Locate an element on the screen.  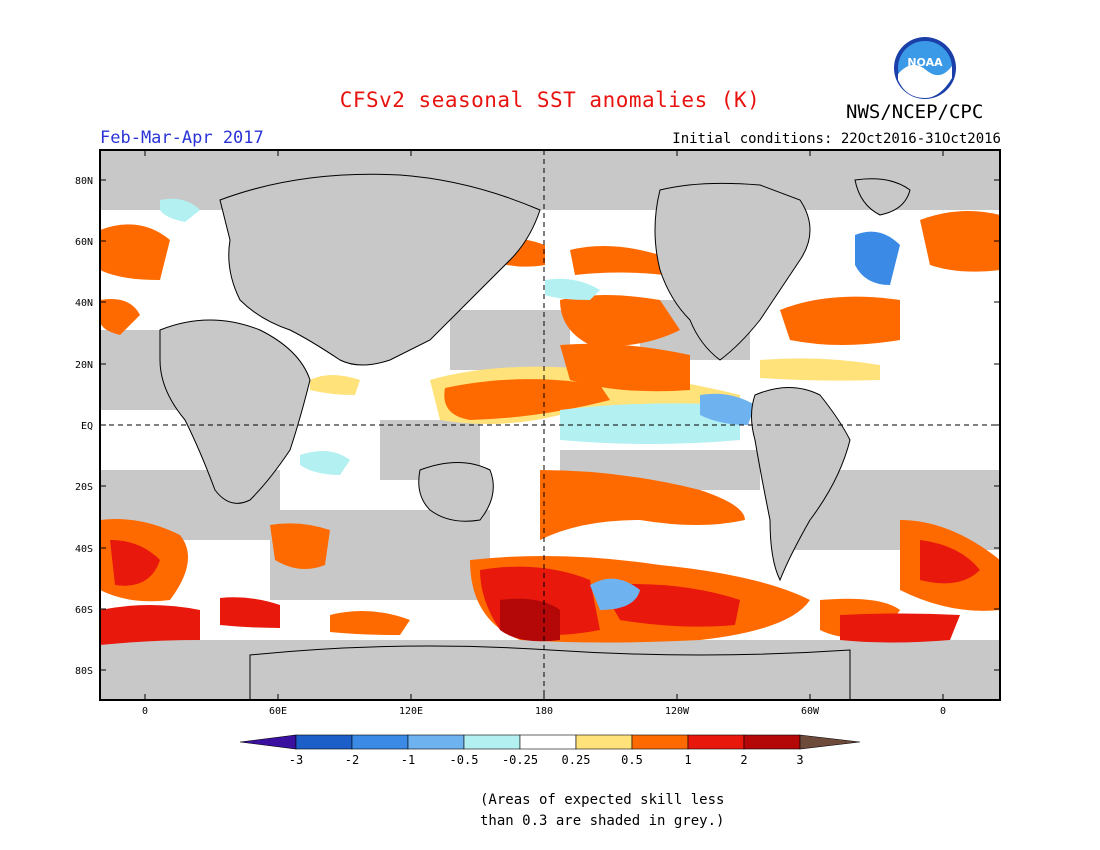
lat-label: 60N is located at coordinates (84, 242).